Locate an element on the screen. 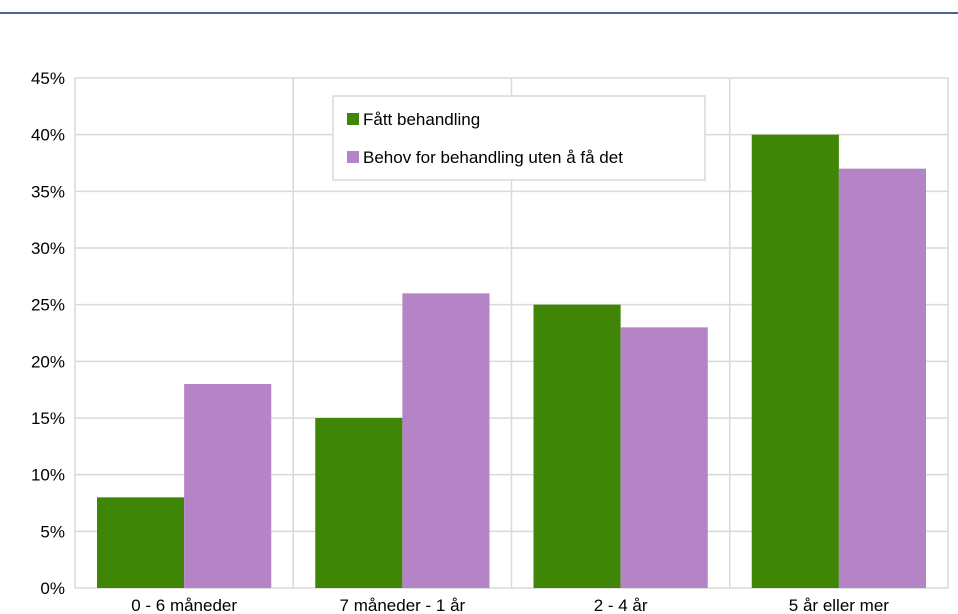 The height and width of the screenshot is (614, 958). legend-box is located at coordinates (519, 138).